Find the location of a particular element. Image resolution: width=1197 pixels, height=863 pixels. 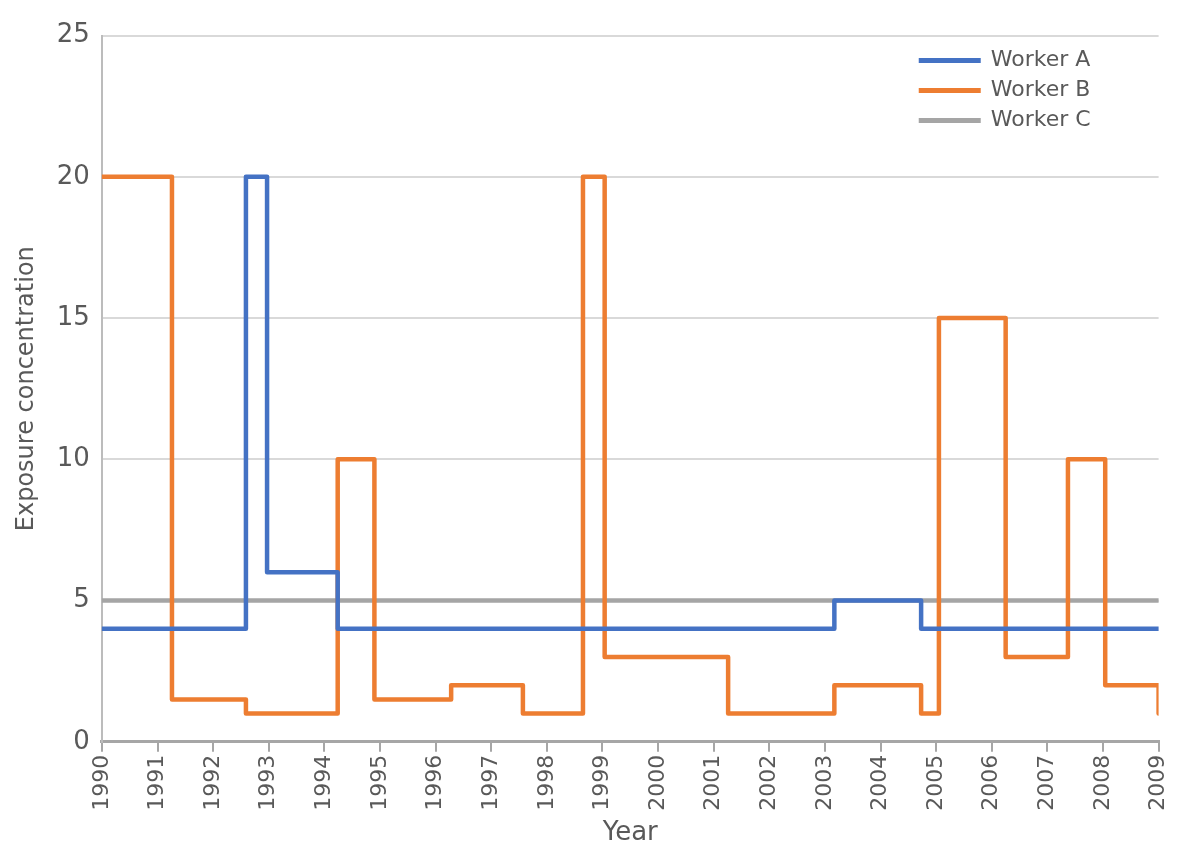

x-tick-label: 2007 is located at coordinates (1046, 782).